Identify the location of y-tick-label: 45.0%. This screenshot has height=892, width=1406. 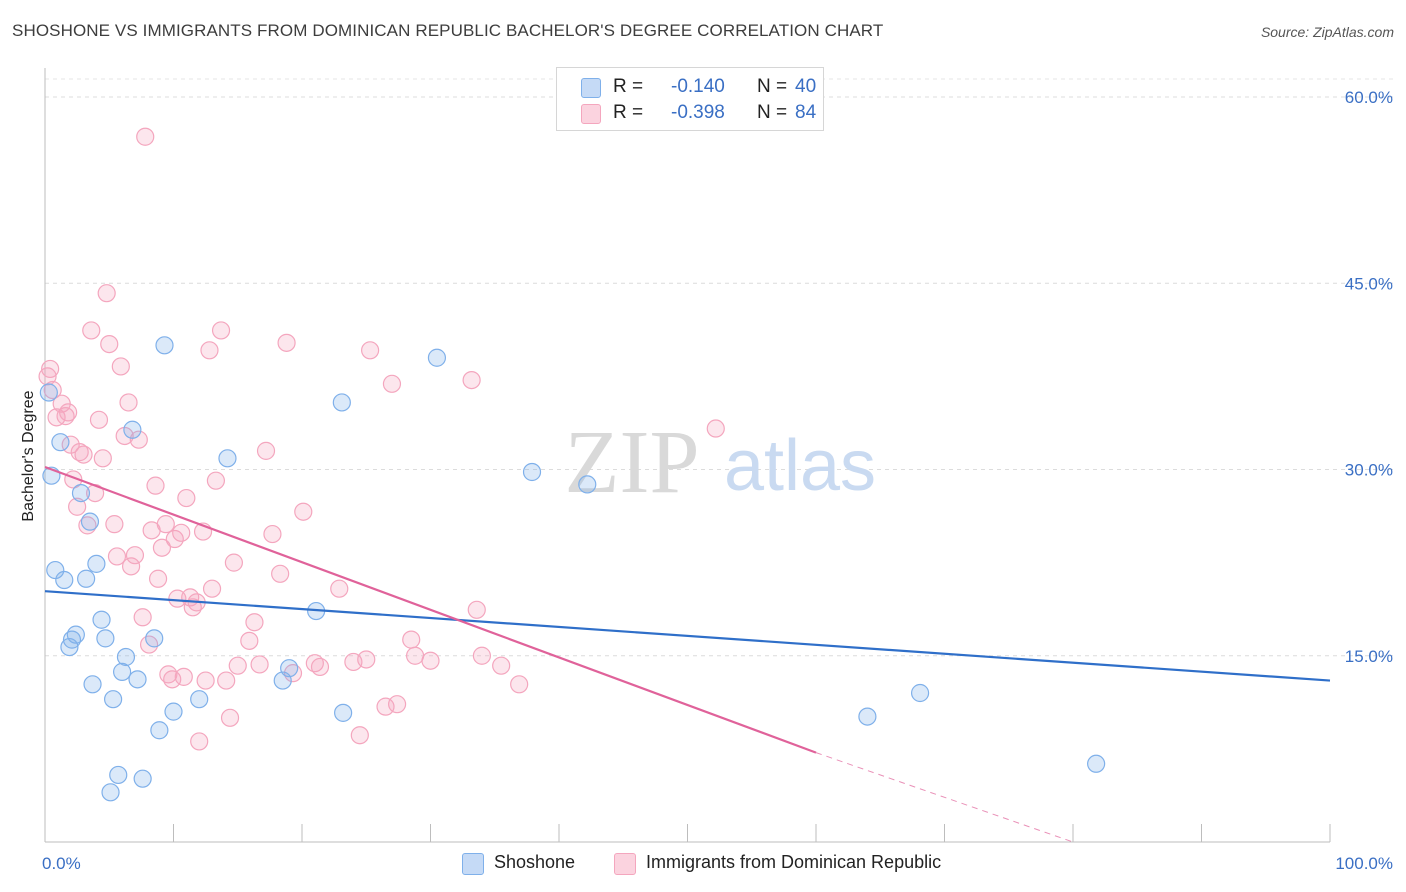
(1369, 283).